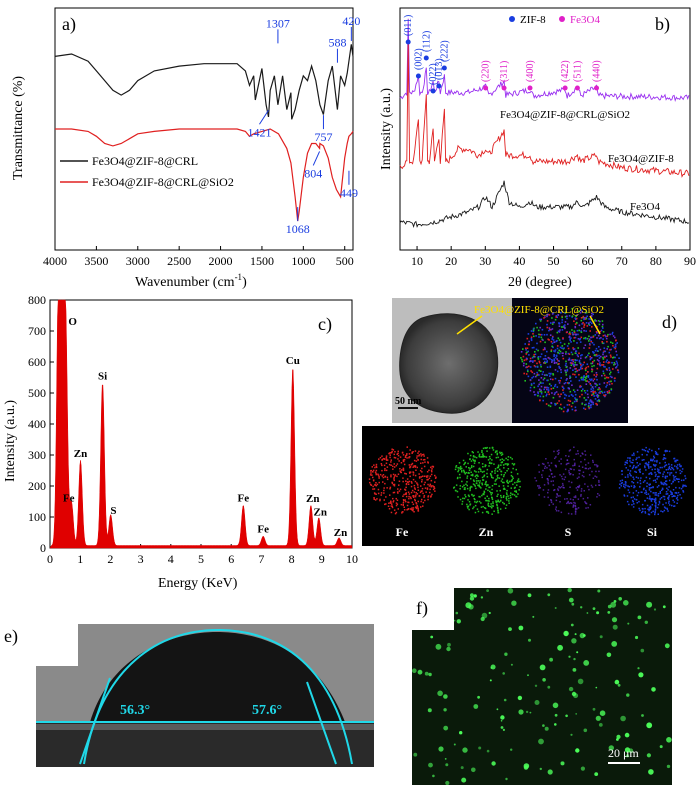 The image size is (700, 794). I want to click on xrd-xtick-label: 60, so click(588, 261).